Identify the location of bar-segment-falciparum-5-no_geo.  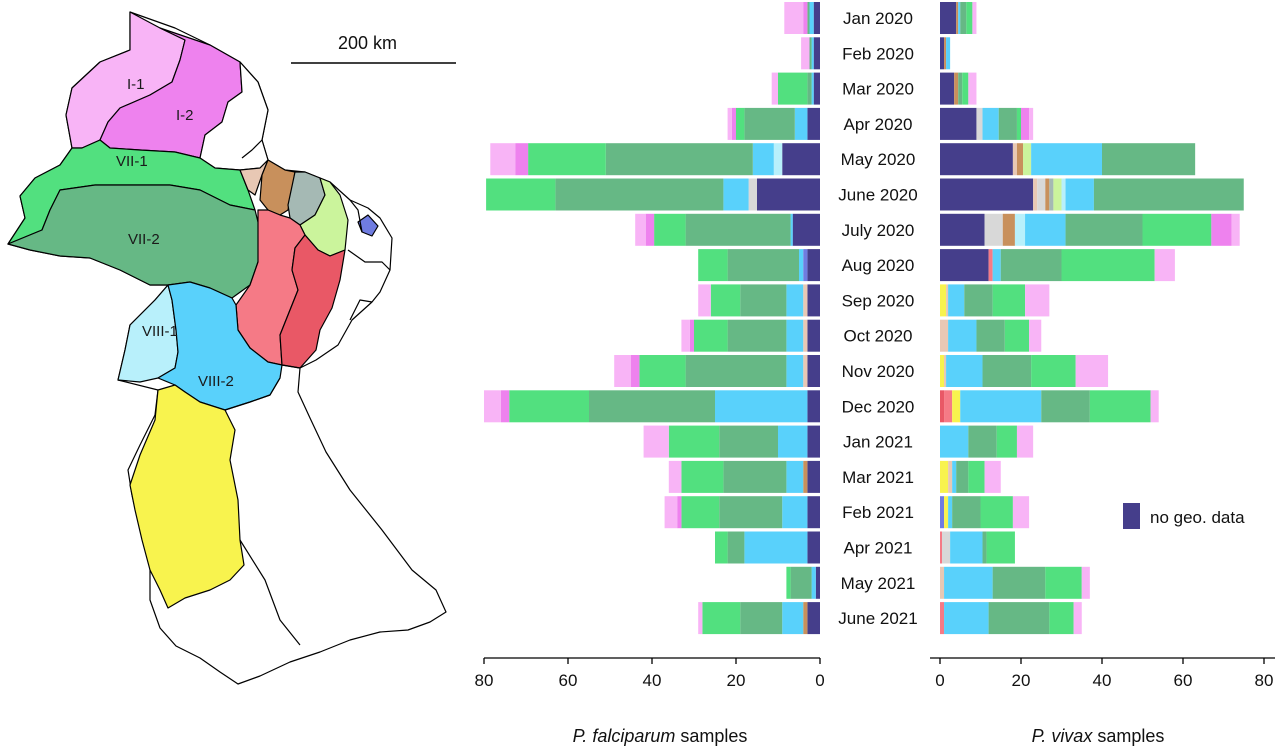
(788, 194).